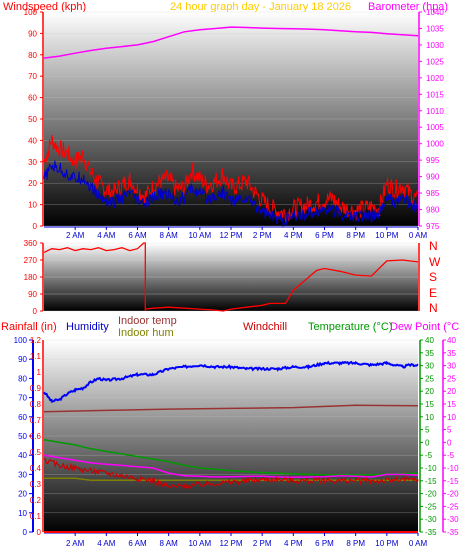 The width and height of the screenshot is (459, 555). I want to click on tick-label: 0.8, so click(36, 404).